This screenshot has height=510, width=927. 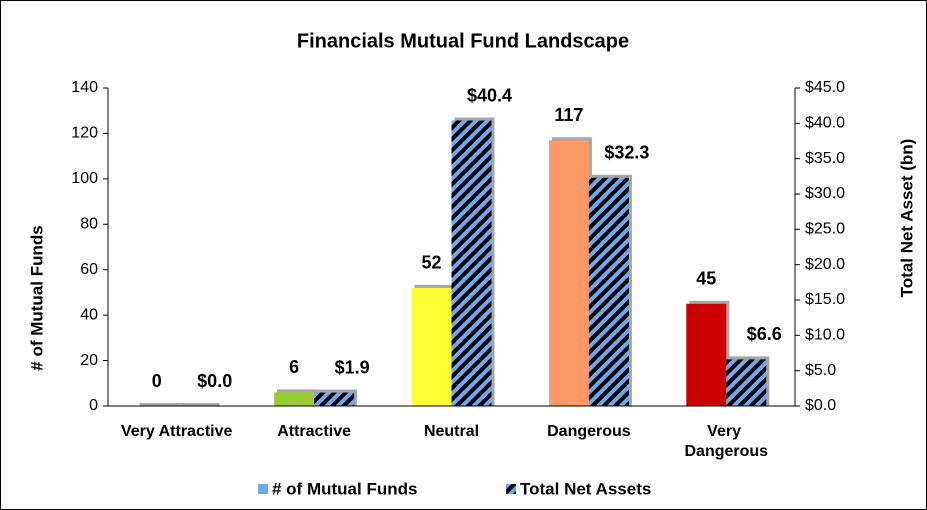 What do you see at coordinates (89, 360) in the screenshot?
I see `y-tick-label: 20` at bounding box center [89, 360].